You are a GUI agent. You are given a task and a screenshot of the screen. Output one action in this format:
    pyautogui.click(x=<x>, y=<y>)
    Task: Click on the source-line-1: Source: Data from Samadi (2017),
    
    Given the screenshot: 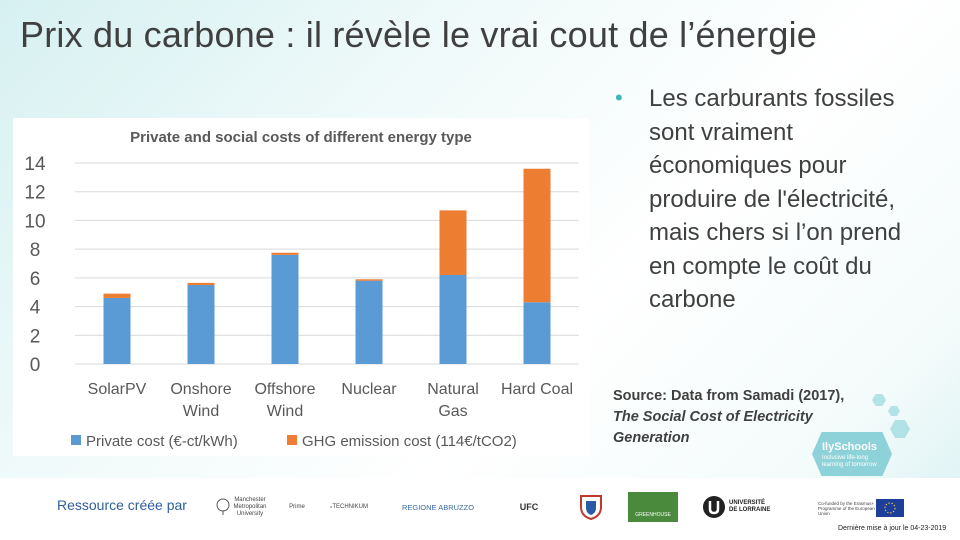 What is the action you would take?
    pyautogui.click(x=729, y=396)
    